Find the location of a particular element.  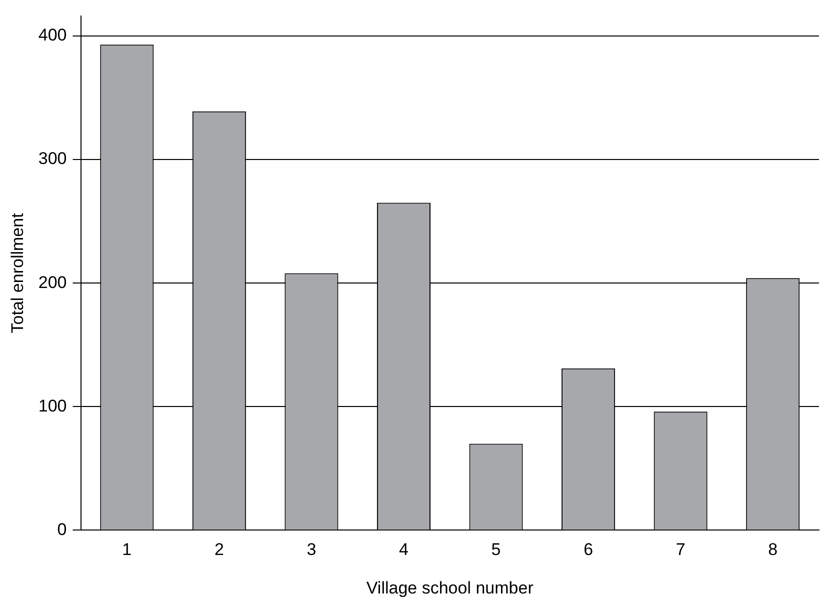

y-tick-label: 200 is located at coordinates (52, 282).